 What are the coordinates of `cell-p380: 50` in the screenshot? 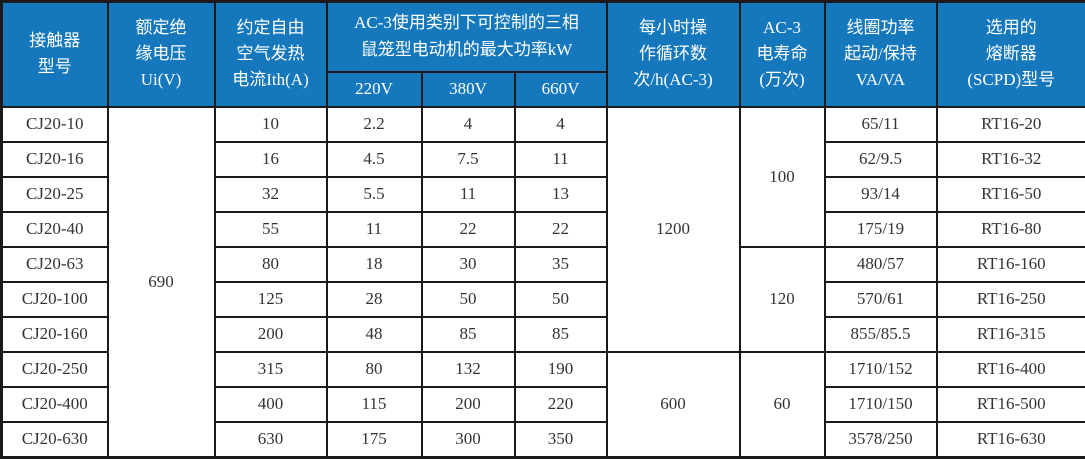 It's located at (468, 299).